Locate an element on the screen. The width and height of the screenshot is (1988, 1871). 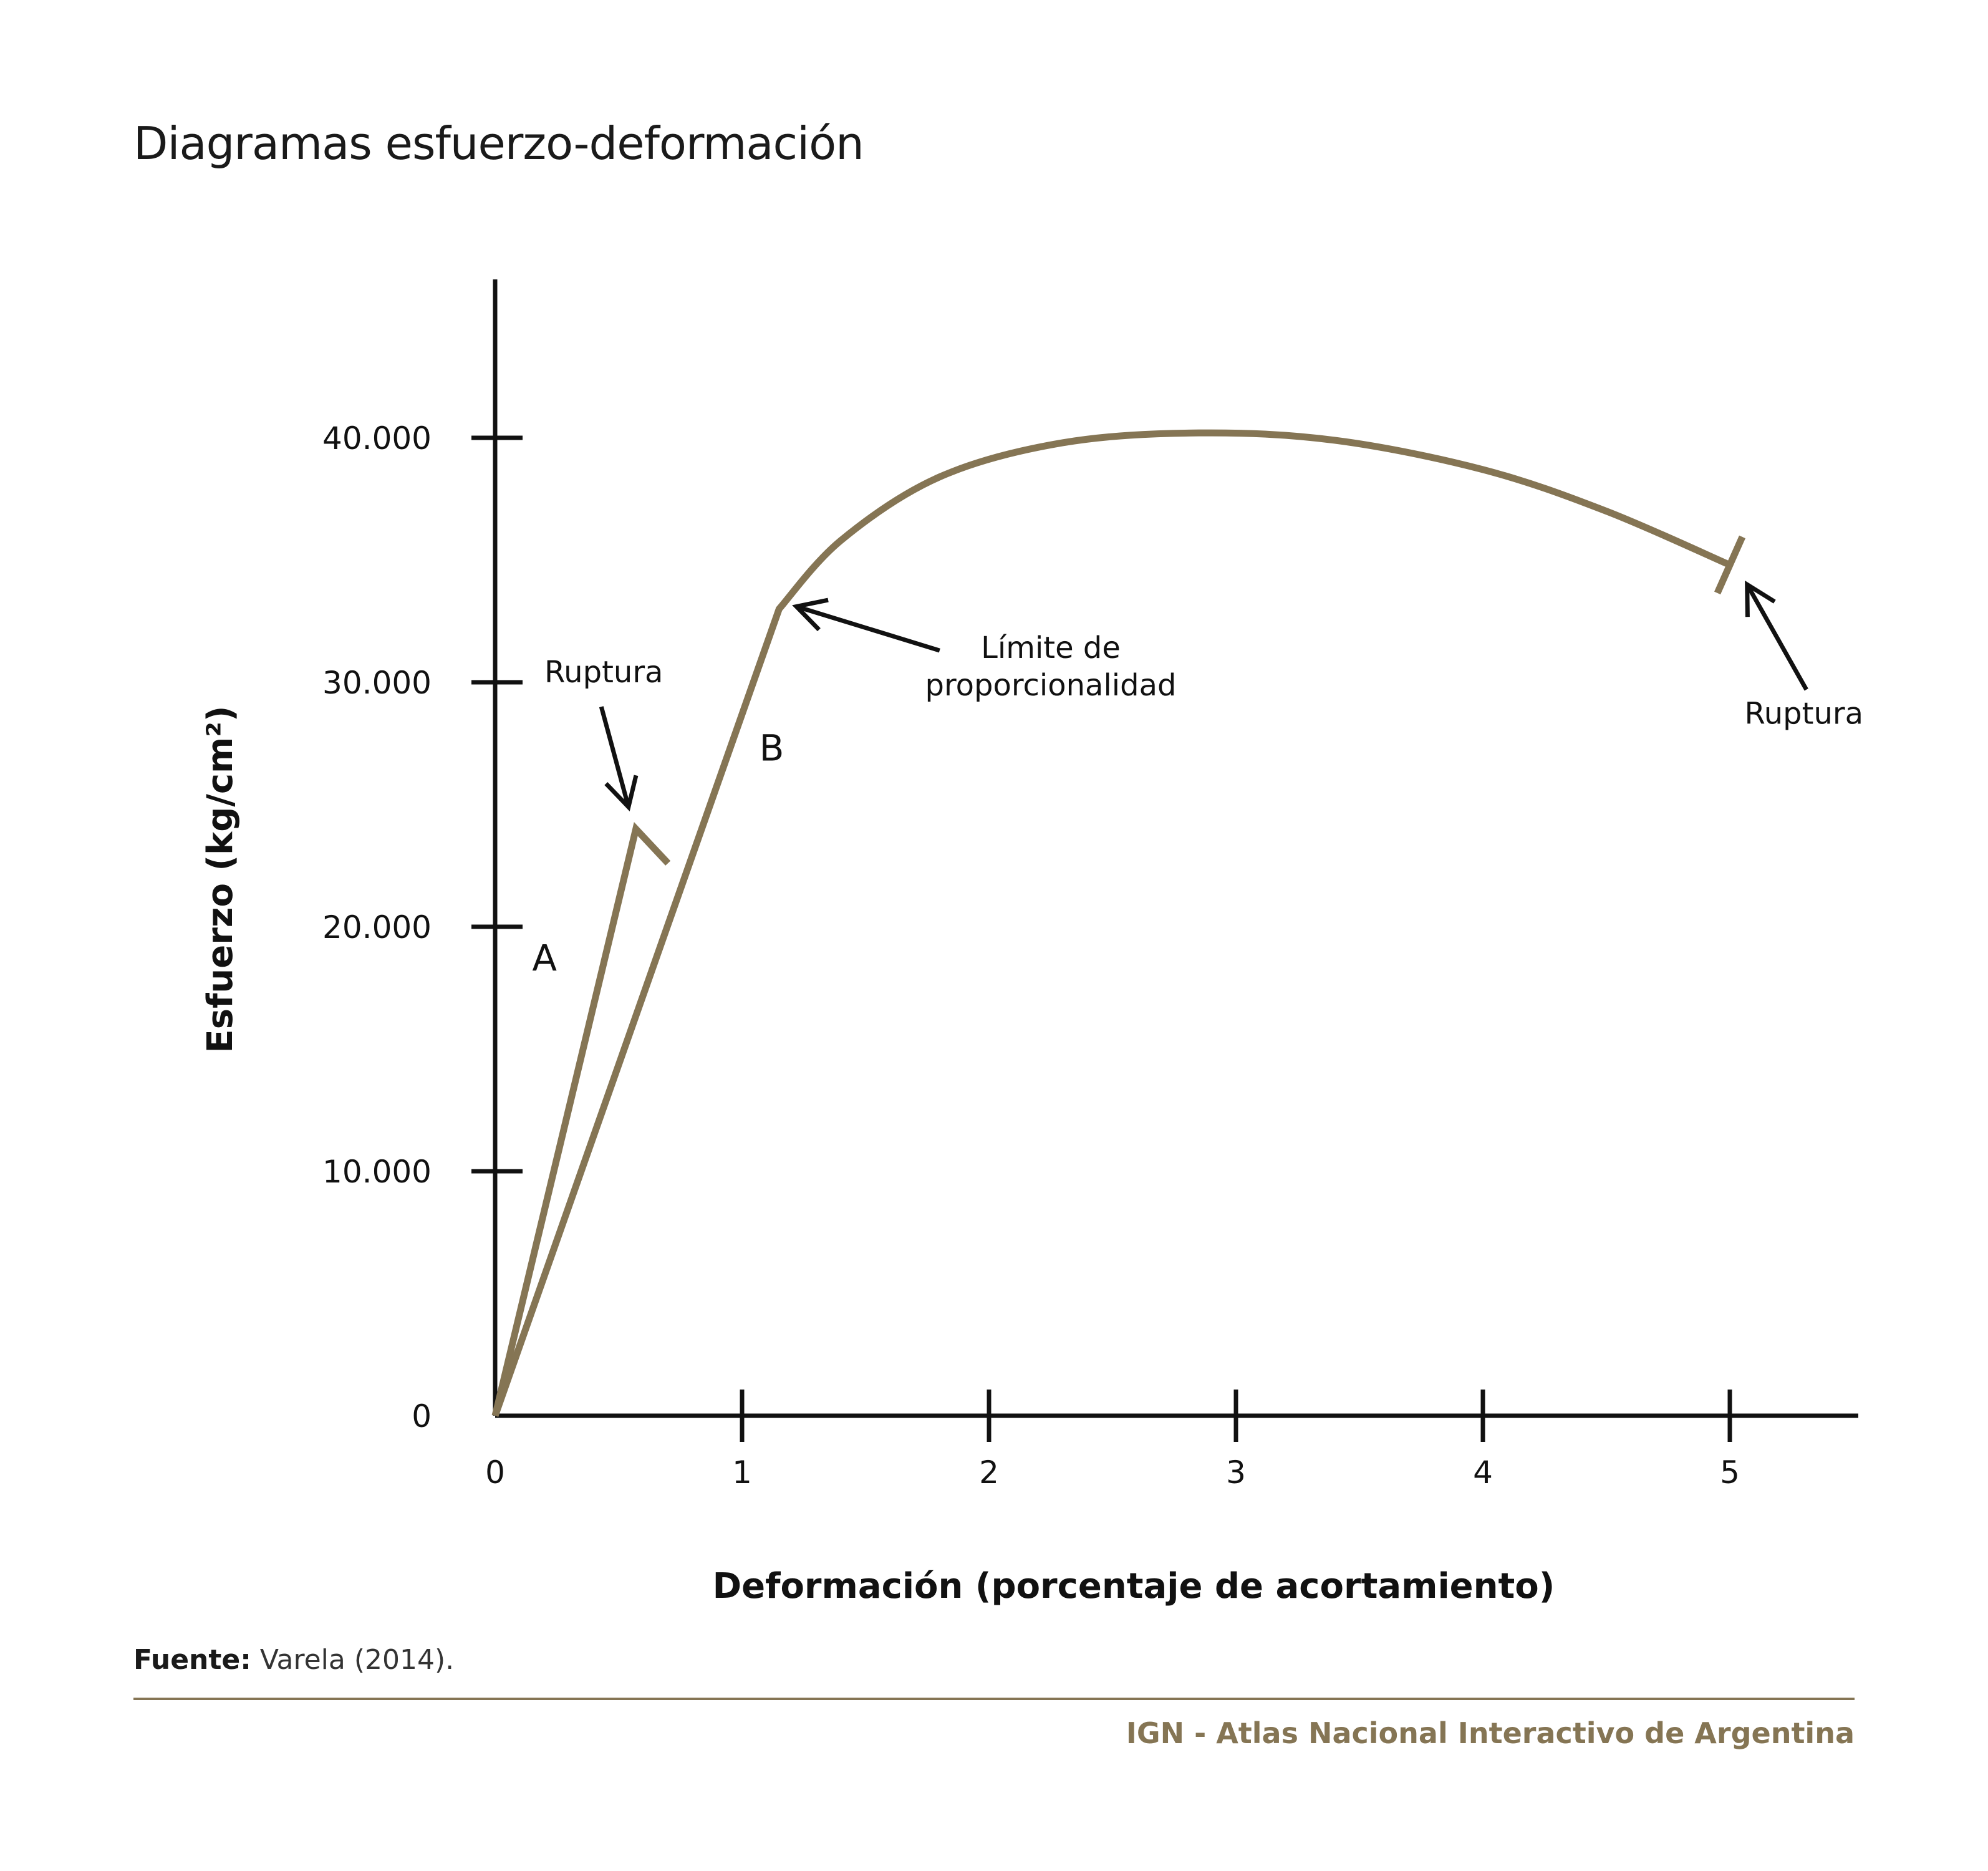
footer-divider is located at coordinates (994, 1699).